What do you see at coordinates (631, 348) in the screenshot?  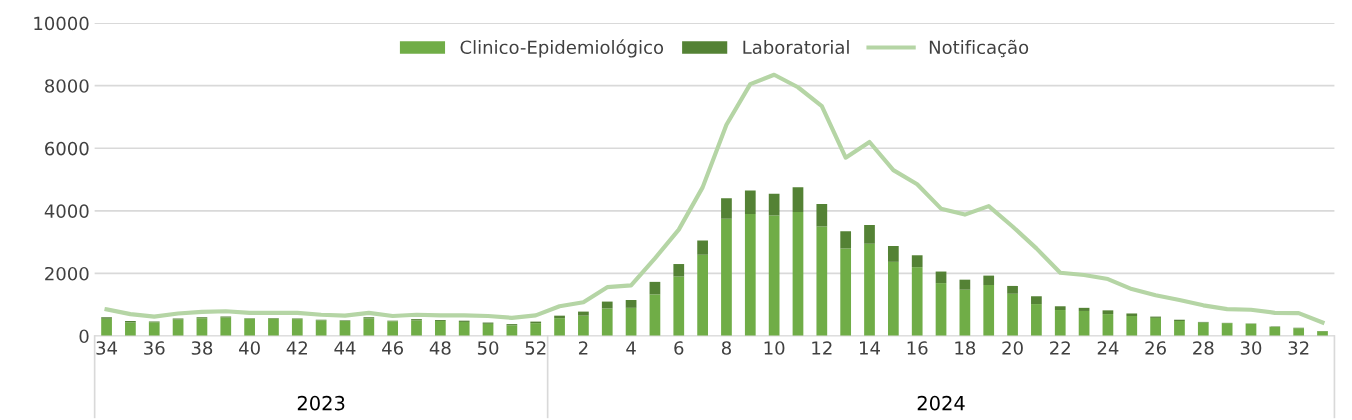 I see `x-tick-label: 4` at bounding box center [631, 348].